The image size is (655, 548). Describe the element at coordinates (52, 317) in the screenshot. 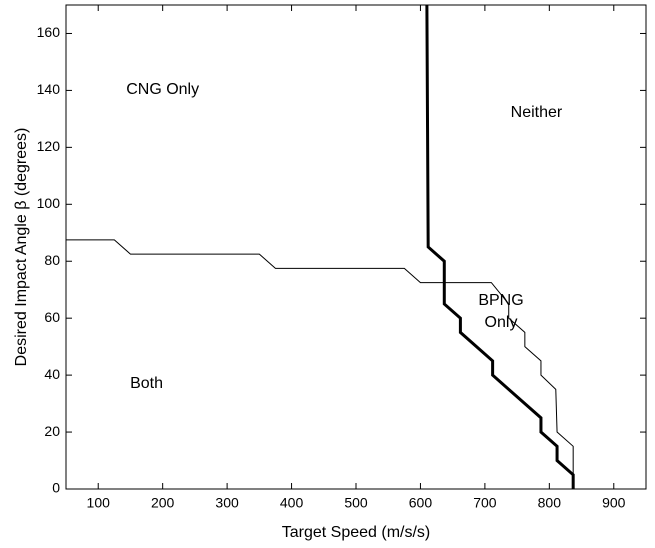

I see `y-tick-label: 60` at that location.